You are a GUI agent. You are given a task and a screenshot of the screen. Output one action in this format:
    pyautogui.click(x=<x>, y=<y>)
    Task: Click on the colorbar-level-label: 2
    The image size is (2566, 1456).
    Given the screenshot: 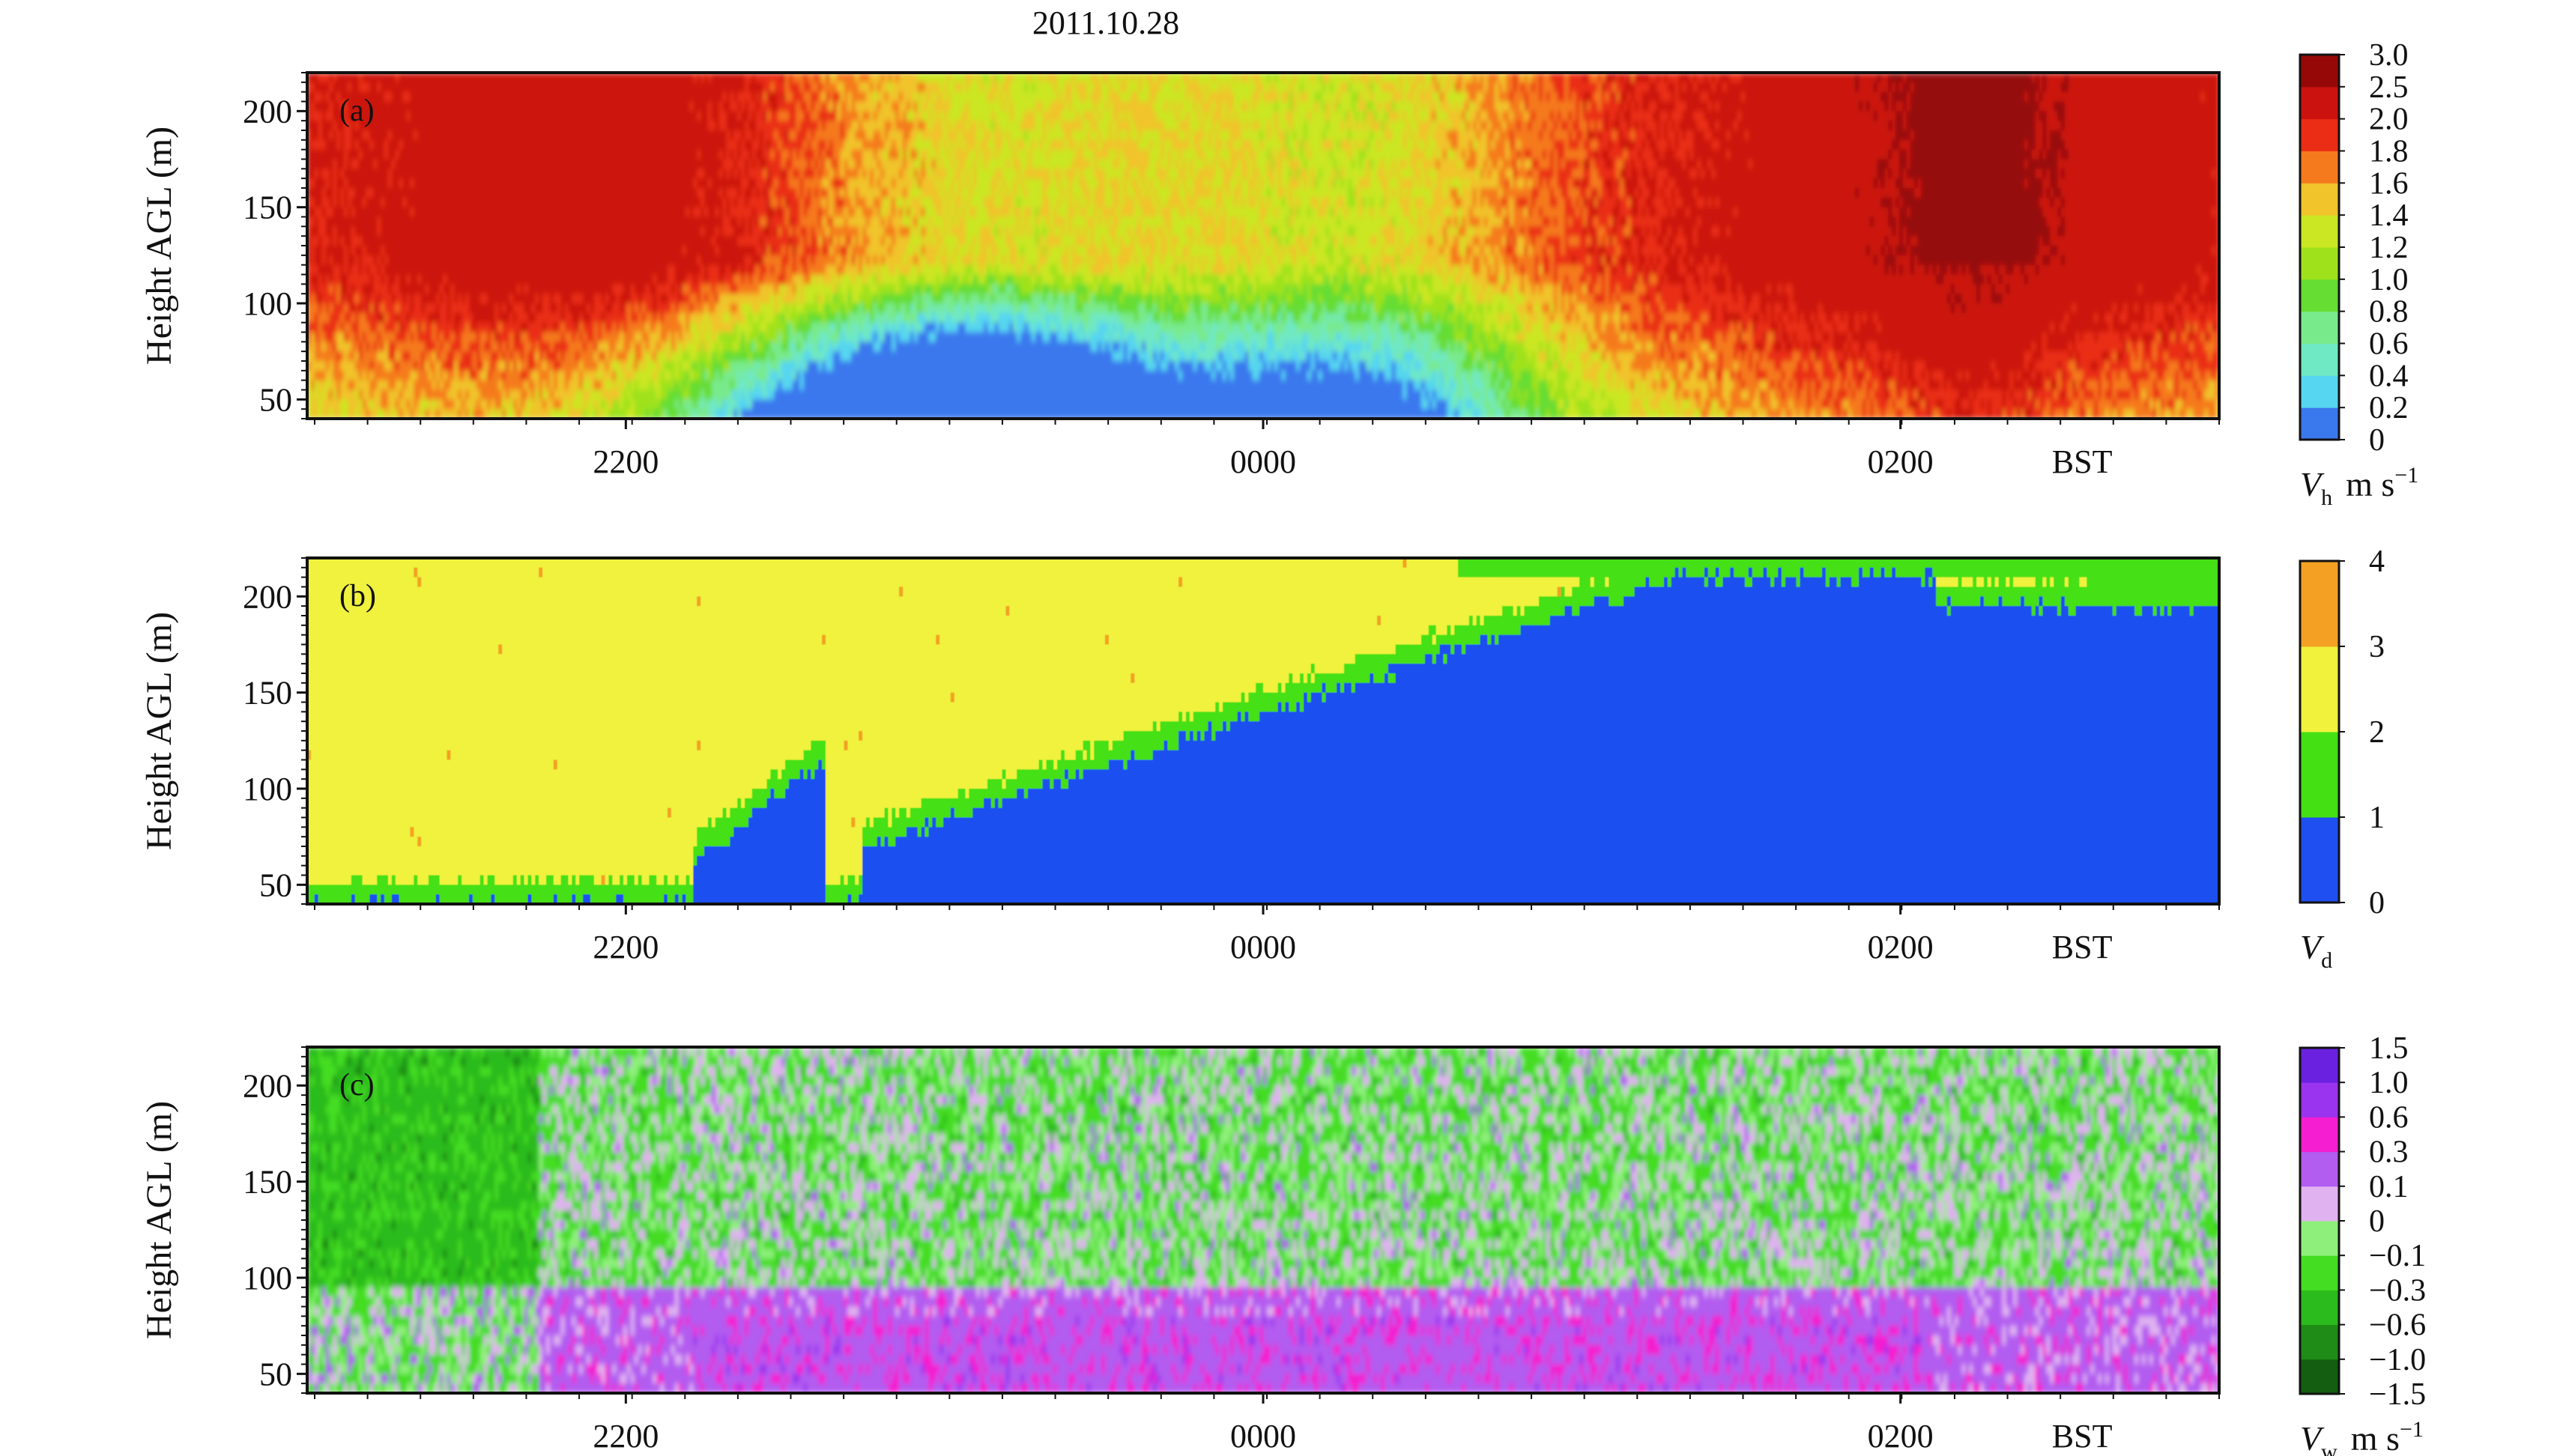 What is the action you would take?
    pyautogui.click(x=2377, y=732)
    